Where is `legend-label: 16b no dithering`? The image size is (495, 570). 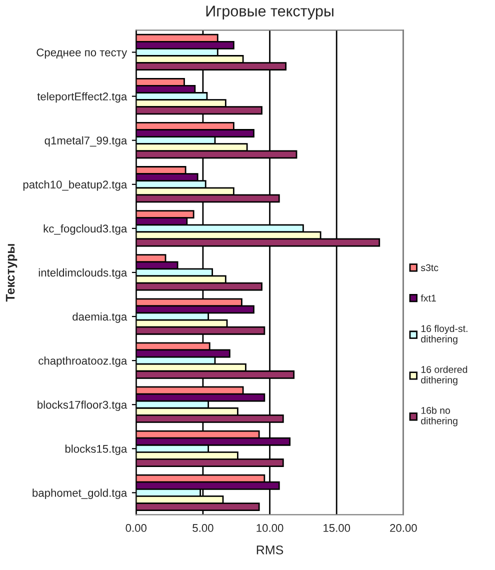 legend-label: 16b no dithering is located at coordinates (439, 416).